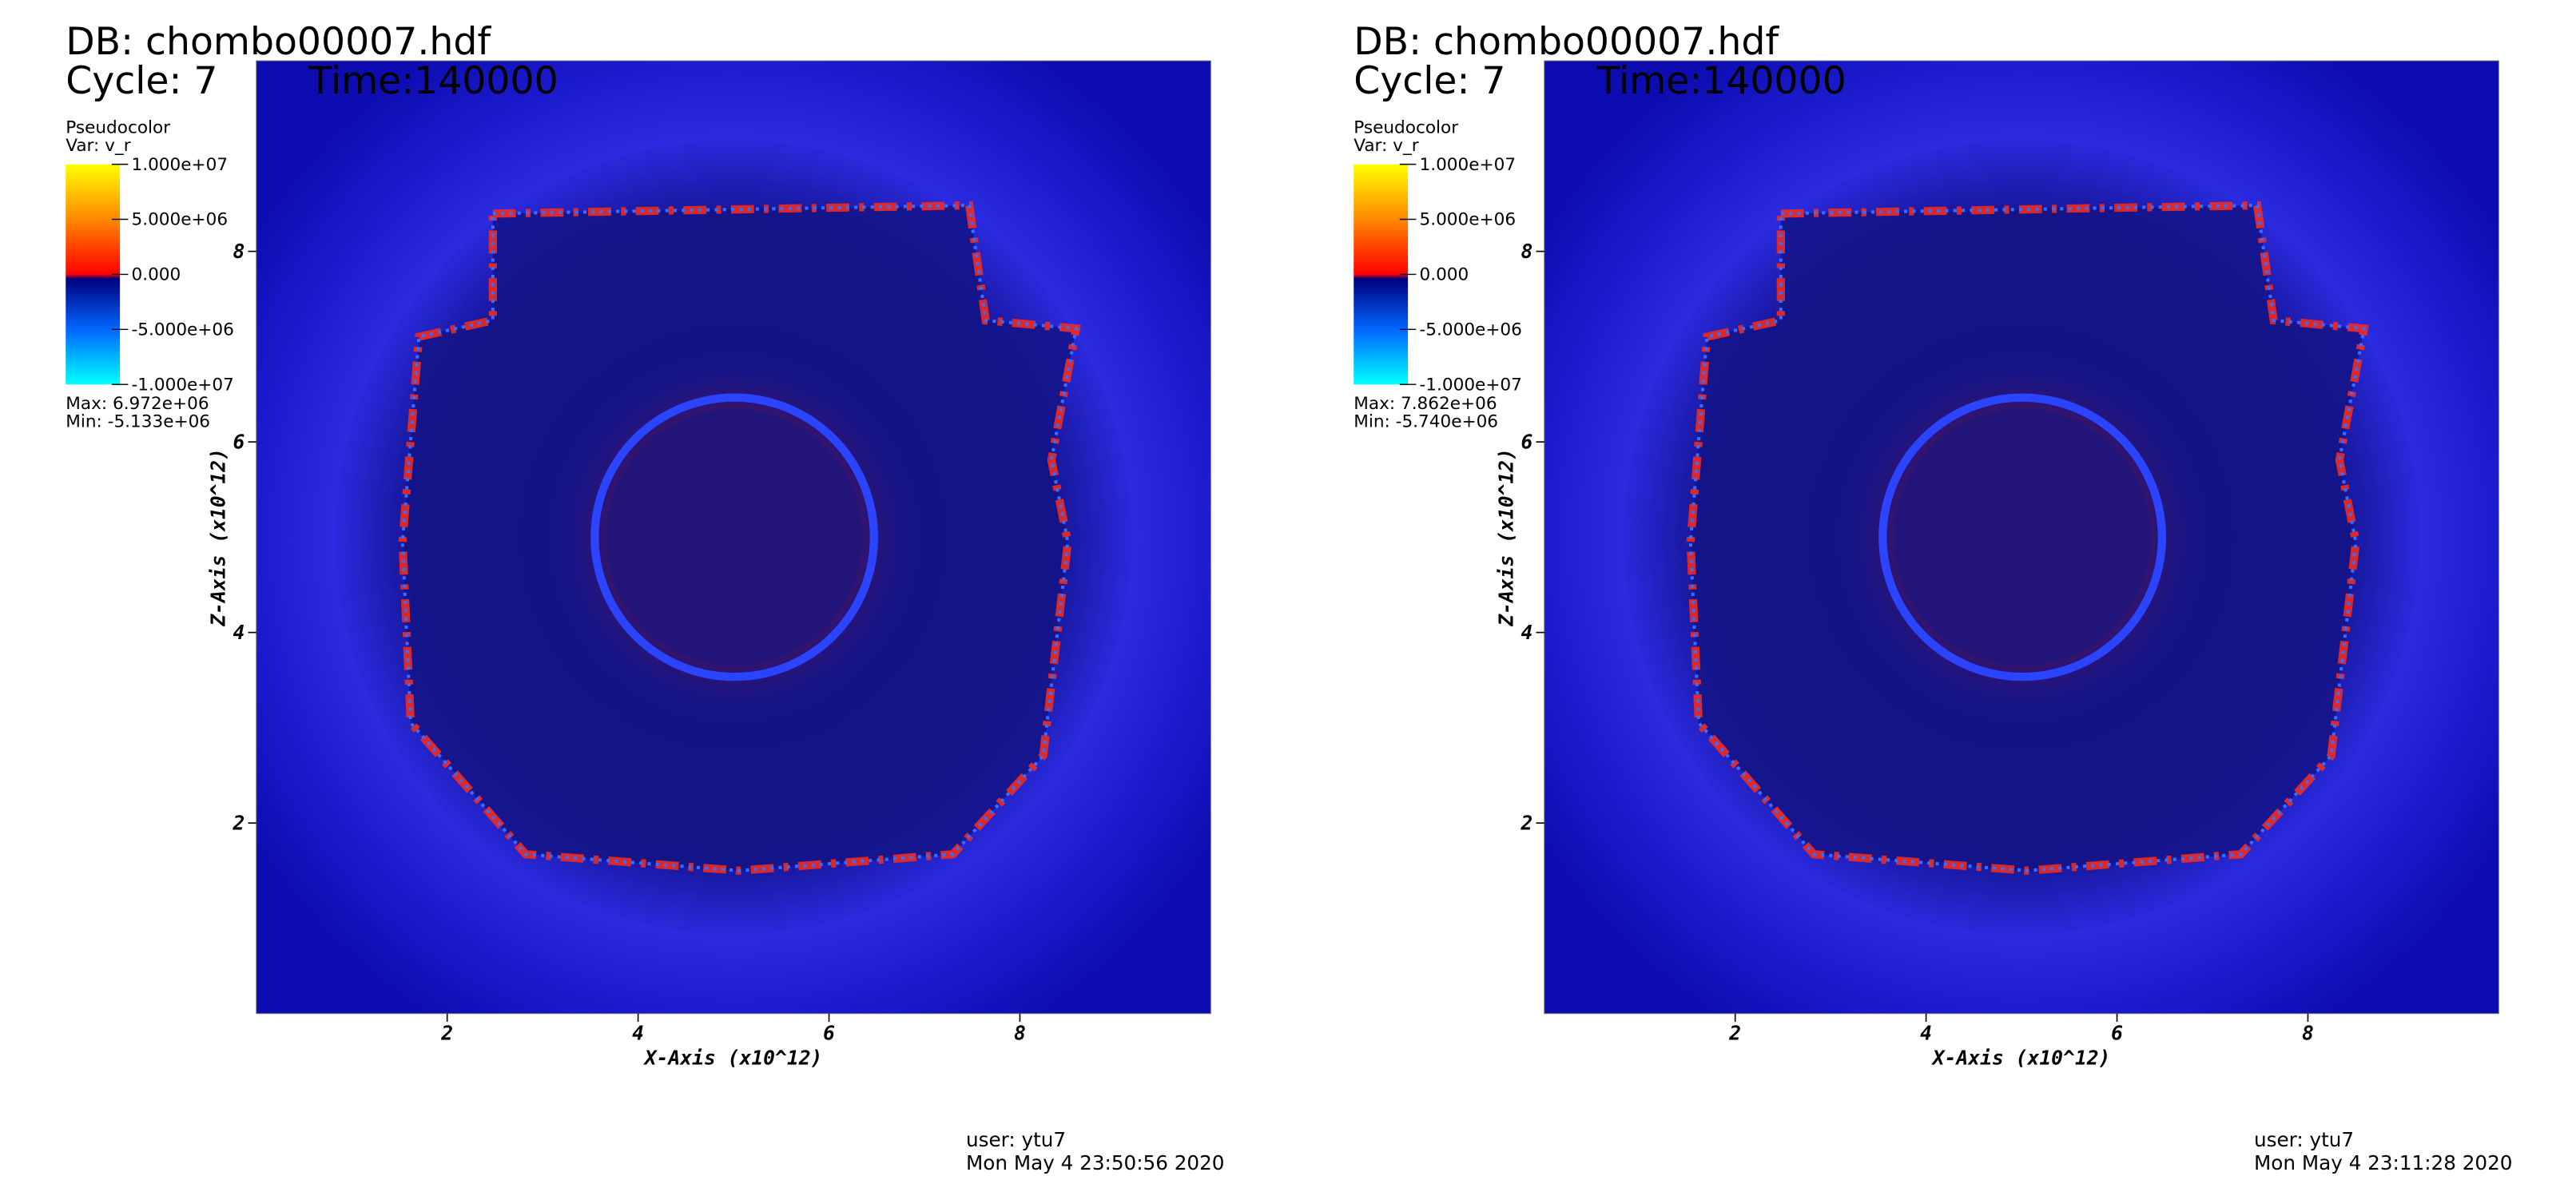  I want to click on min-label: Min: -5.740e+06, so click(1426, 422).